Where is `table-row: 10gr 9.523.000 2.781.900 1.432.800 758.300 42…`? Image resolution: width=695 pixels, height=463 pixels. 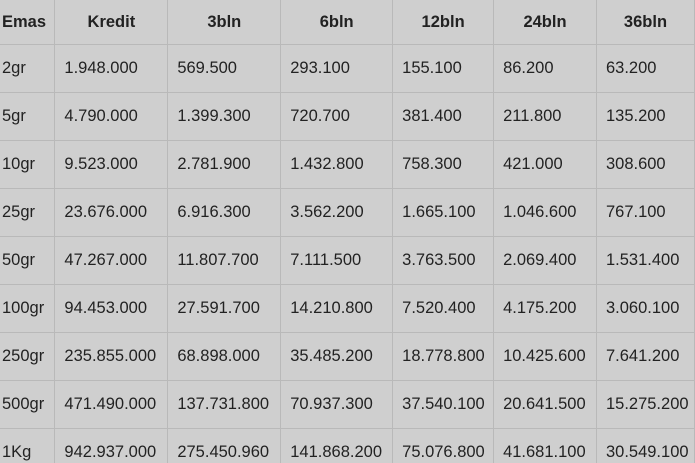
table-row: 10gr 9.523.000 2.781.900 1.432.800 758.300 42… is located at coordinates (347, 164).